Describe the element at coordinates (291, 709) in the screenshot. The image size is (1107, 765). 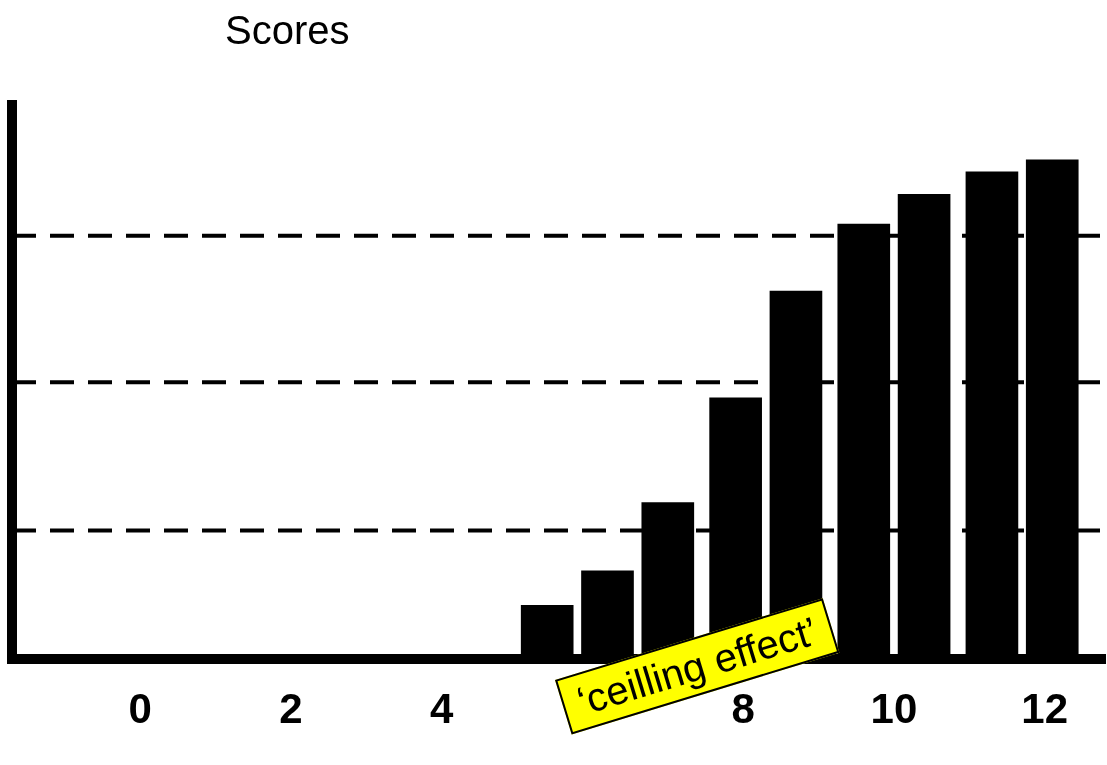
I see `x-tick-label: 2` at that location.